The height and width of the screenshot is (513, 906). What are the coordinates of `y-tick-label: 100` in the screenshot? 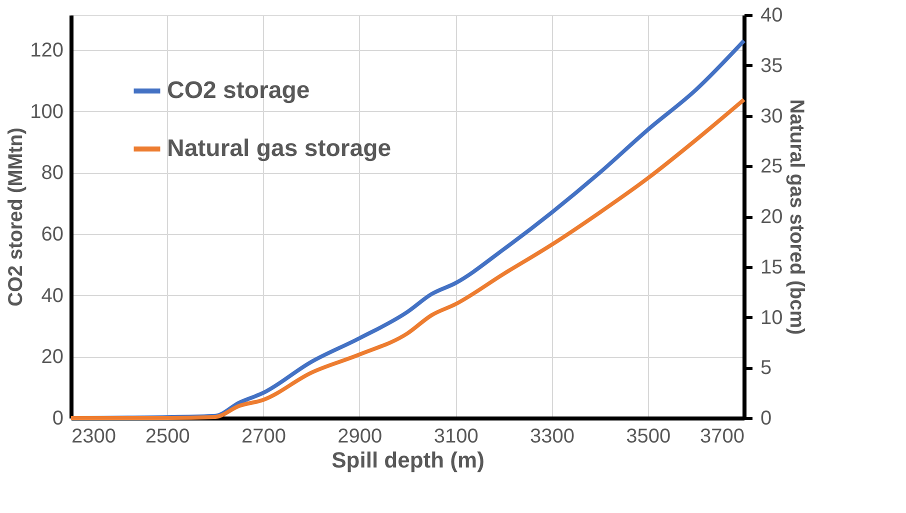 It's located at (47, 111).